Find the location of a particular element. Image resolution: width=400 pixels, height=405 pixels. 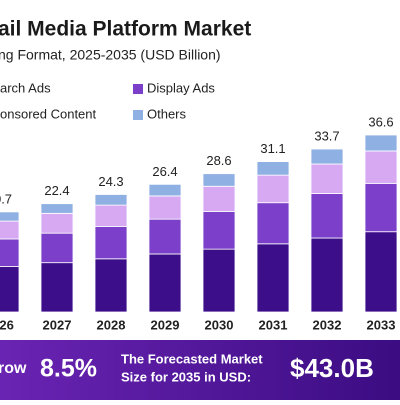

data-label: 24.3 is located at coordinates (110, 181).